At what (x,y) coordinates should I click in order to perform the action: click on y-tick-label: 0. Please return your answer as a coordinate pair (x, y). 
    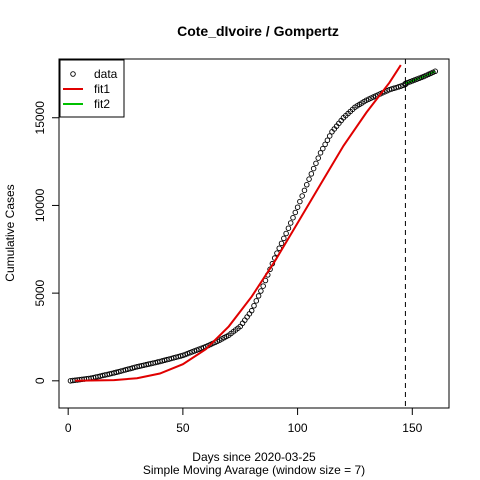
    Looking at the image, I should click on (40, 380).